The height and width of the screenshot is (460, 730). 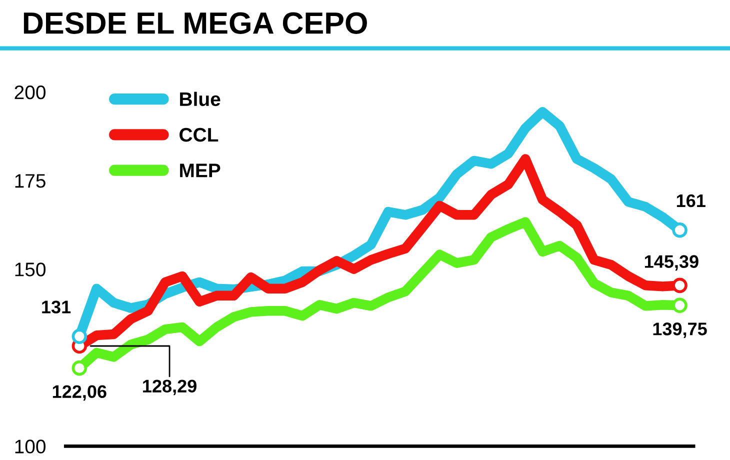 What do you see at coordinates (200, 99) in the screenshot?
I see `legend-label: Blue` at bounding box center [200, 99].